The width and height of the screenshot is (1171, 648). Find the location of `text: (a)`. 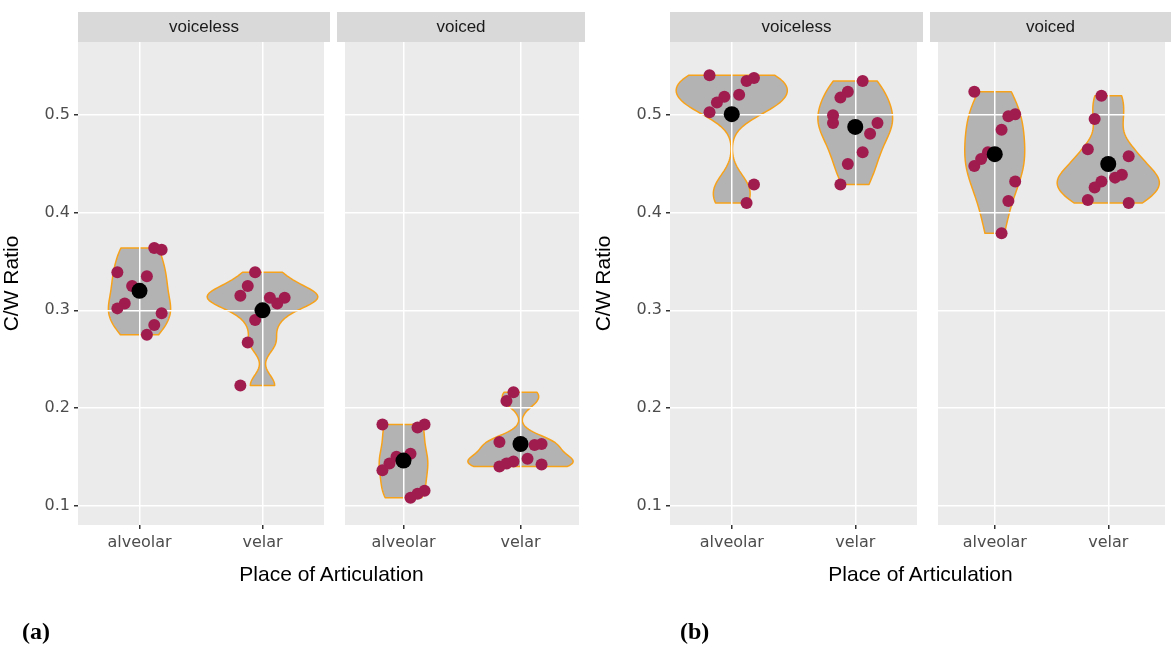

text: (a) is located at coordinates (36, 631).